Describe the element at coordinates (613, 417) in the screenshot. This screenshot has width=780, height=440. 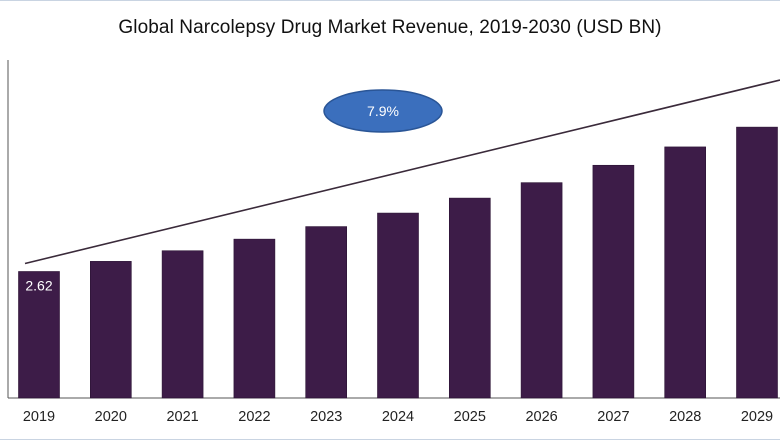
I see `x-tick-label: 2027` at that location.